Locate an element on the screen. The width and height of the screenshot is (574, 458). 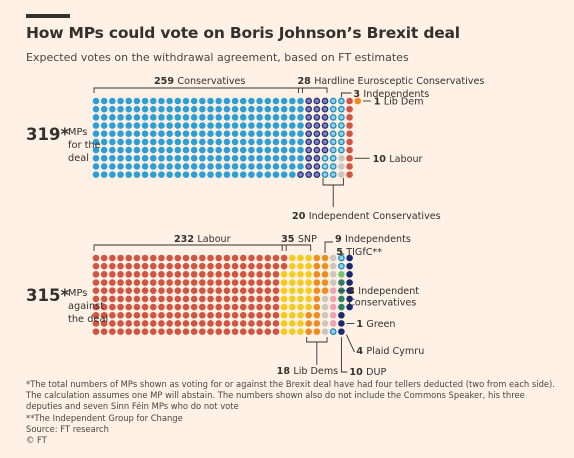
group-label-line: for the is located at coordinates (84, 145).